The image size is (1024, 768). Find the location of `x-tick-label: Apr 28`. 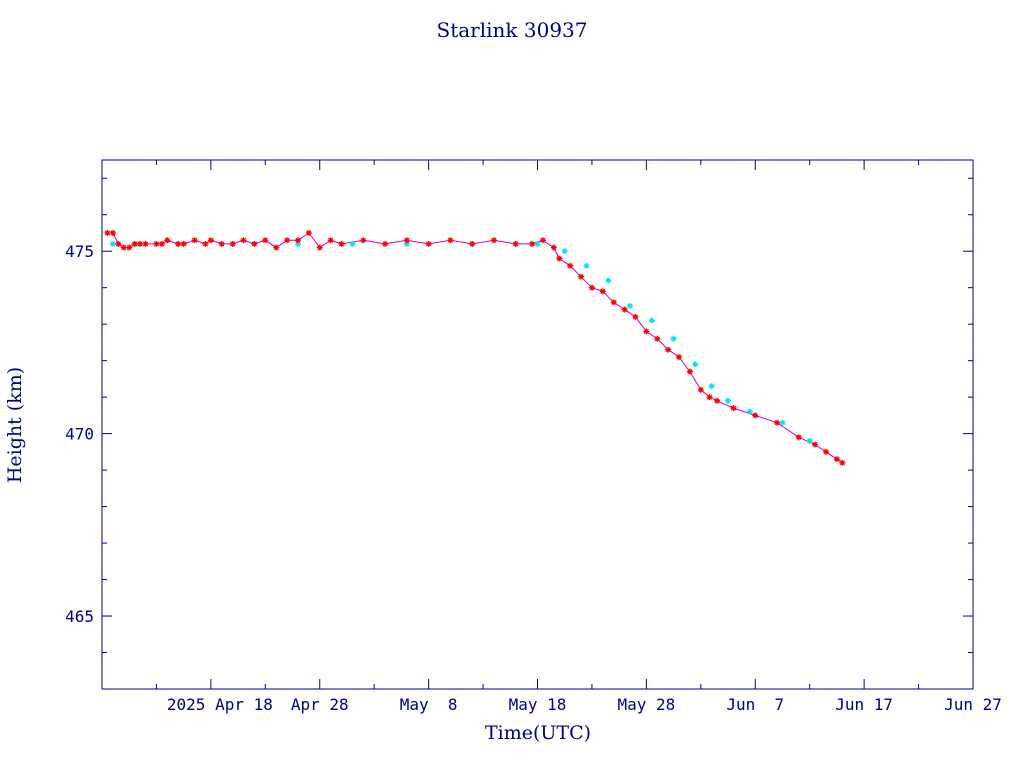

x-tick-label: Apr 28 is located at coordinates (320, 704).